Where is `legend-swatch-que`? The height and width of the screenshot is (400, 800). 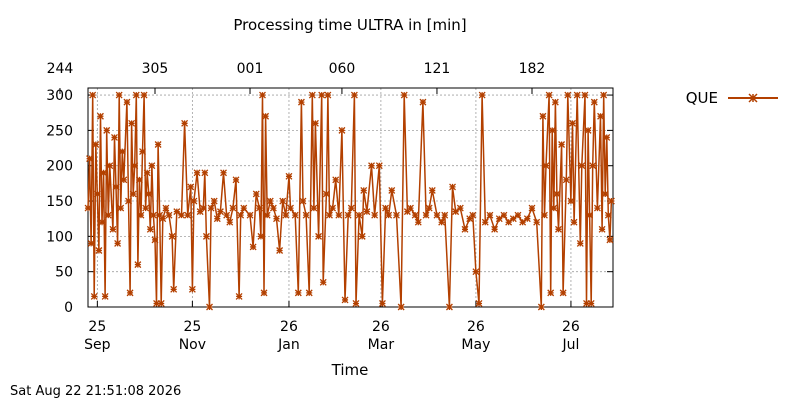
legend-swatch-que is located at coordinates (753, 98).